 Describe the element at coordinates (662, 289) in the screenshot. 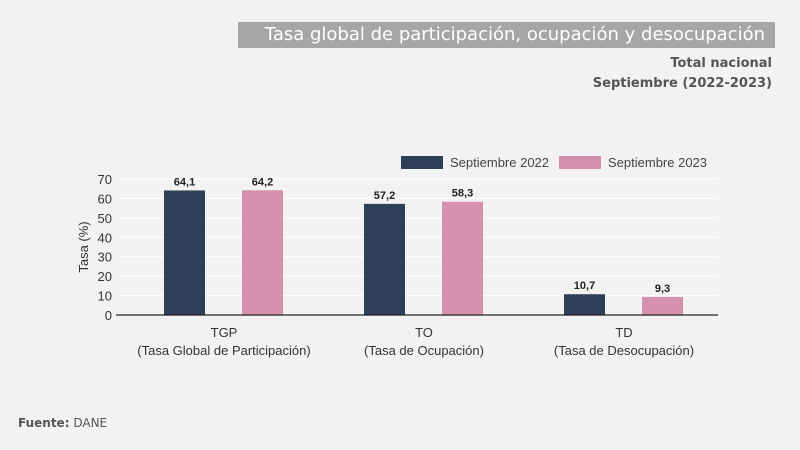

I see `data-label: 9,3` at that location.